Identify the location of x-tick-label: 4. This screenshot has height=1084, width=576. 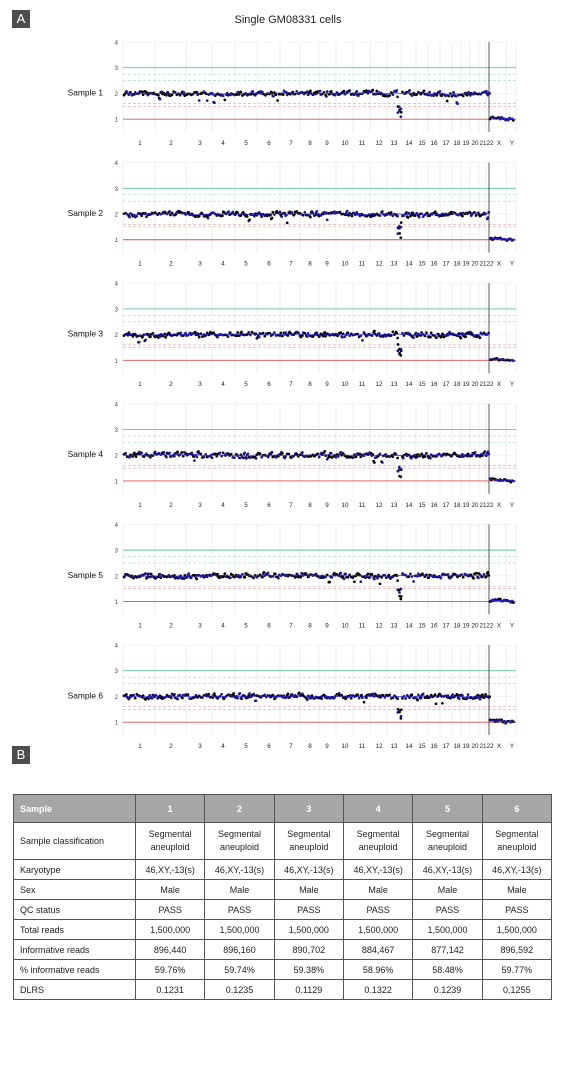
(223, 625).